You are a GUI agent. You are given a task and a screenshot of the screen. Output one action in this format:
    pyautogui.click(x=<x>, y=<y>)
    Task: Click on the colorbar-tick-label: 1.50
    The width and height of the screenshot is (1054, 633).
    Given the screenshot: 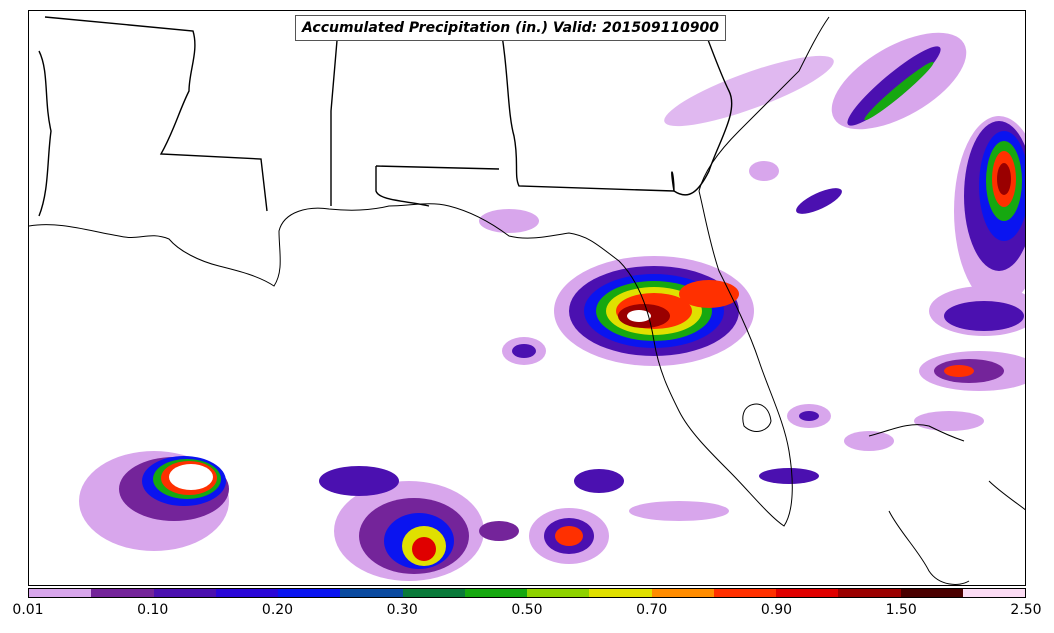 What is the action you would take?
    pyautogui.click(x=901, y=610)
    